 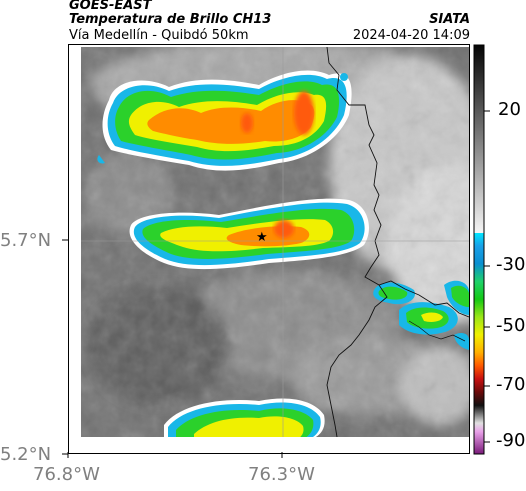 What do you see at coordinates (262, 237) in the screenshot?
I see `location-star-icon: ★` at bounding box center [262, 237].